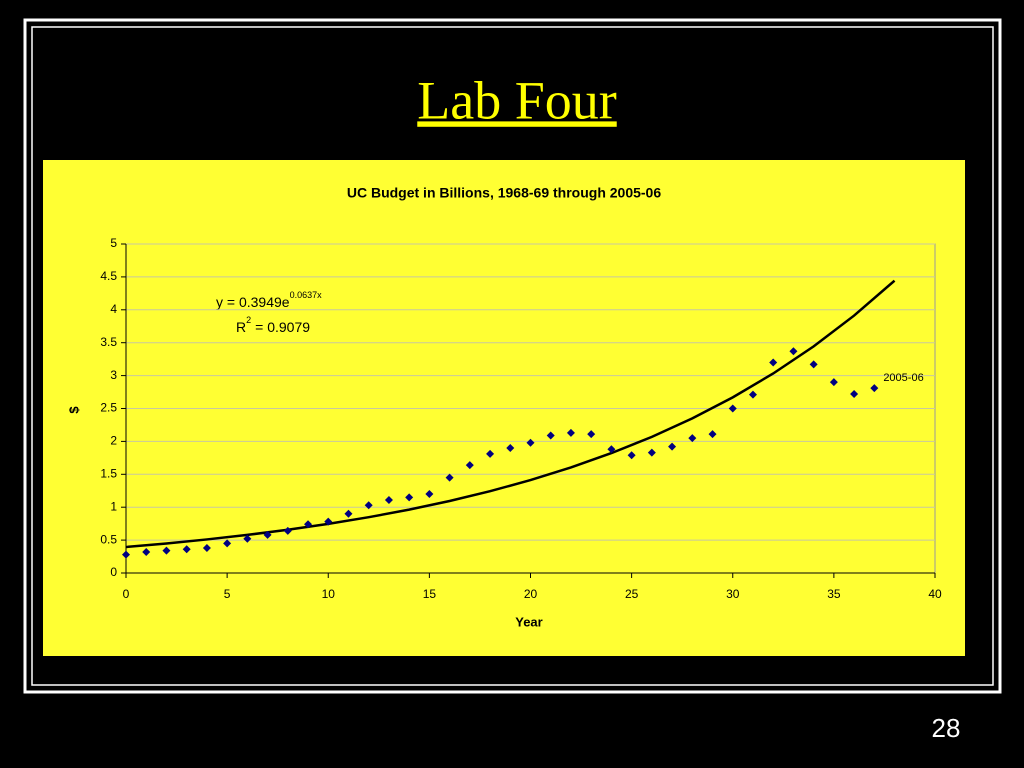 The width and height of the screenshot is (1024, 768). I want to click on r-squared-base: R, so click(241, 327).